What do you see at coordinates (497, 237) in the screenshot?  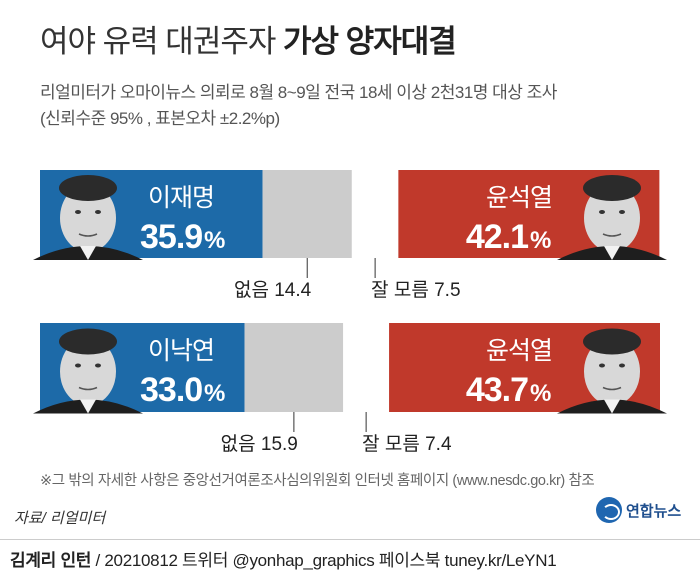 I see `right-value-0: 42.1` at bounding box center [497, 237].